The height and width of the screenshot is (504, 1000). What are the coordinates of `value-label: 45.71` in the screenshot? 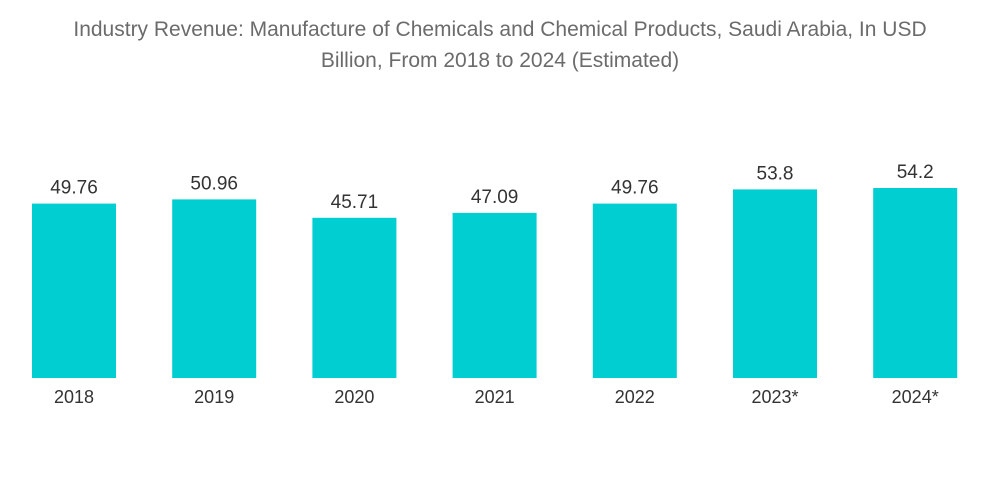 It's located at (355, 202).